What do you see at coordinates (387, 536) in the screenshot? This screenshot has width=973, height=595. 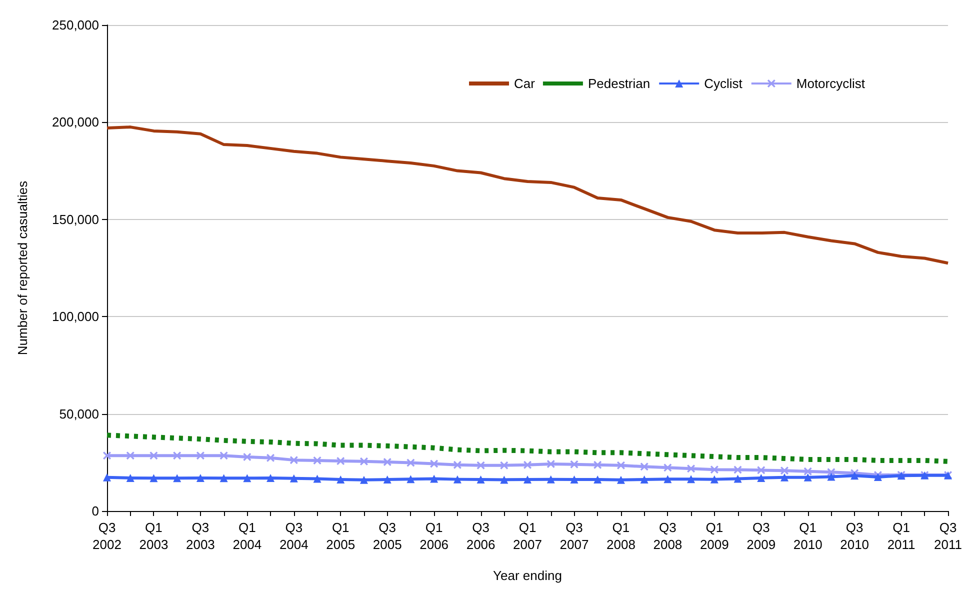 I see `x-tick-label: Q3 2005` at bounding box center [387, 536].